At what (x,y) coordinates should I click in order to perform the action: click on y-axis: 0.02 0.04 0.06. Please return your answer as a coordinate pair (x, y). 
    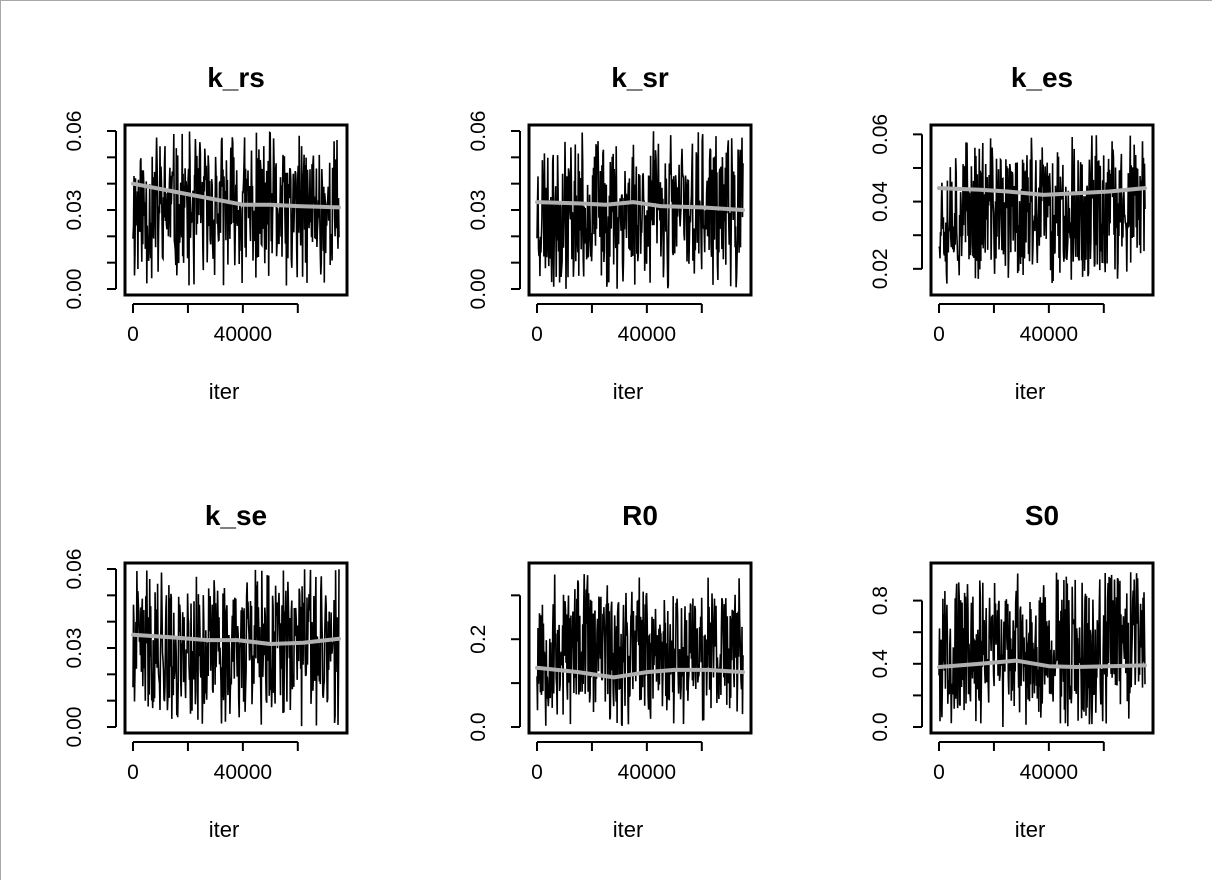
    Looking at the image, I should click on (896, 201).